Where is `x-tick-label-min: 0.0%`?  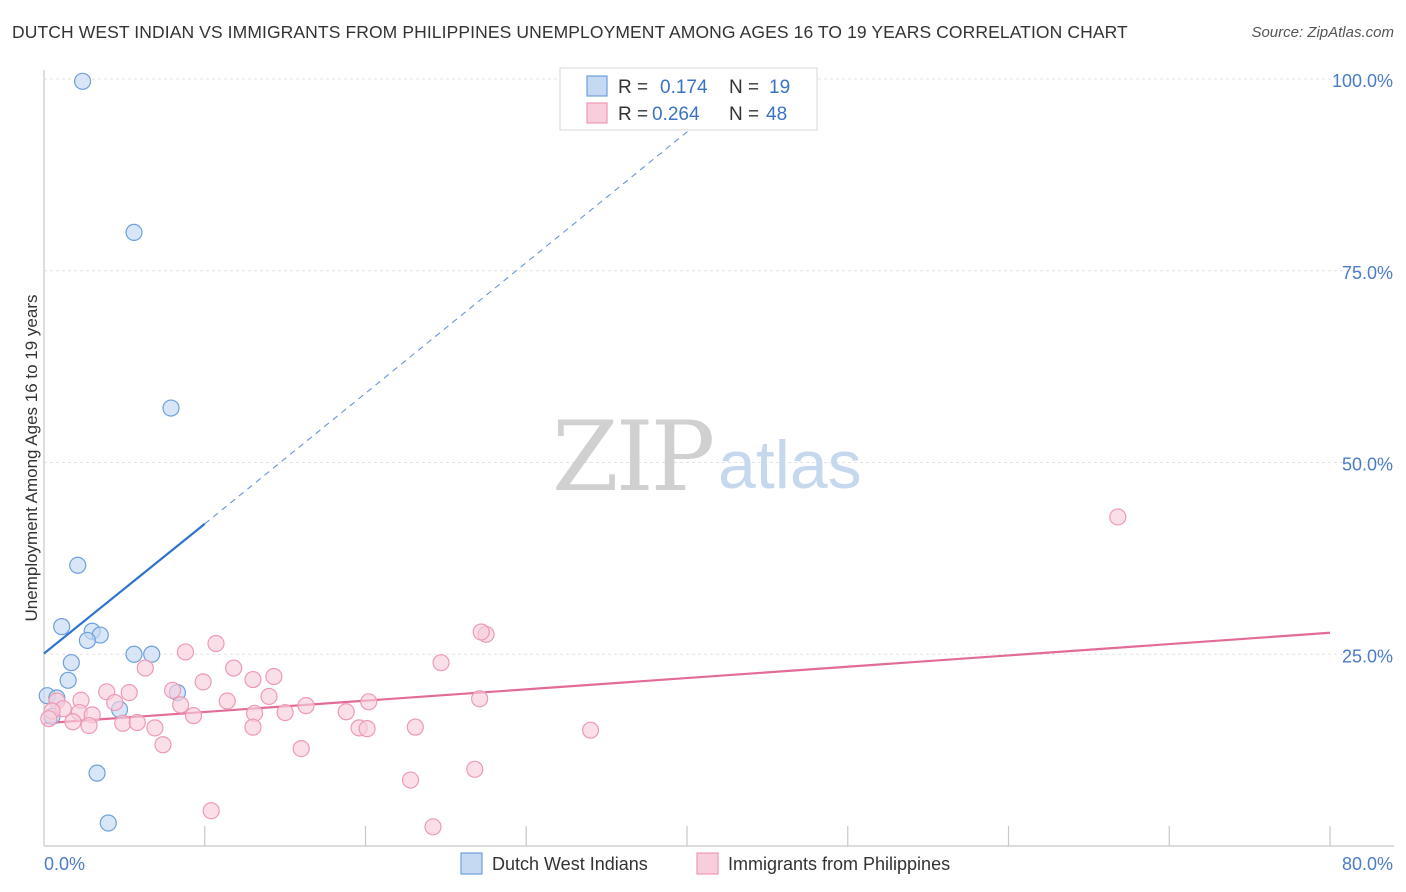 x-tick-label-min: 0.0% is located at coordinates (64, 864).